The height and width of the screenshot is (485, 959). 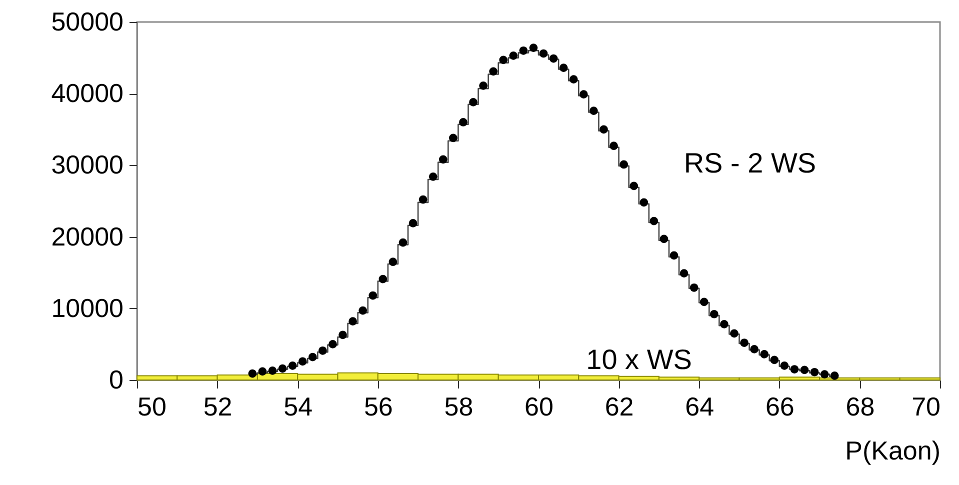 What do you see at coordinates (87, 236) in the screenshot?
I see `y-tick-label: 20000` at bounding box center [87, 236].